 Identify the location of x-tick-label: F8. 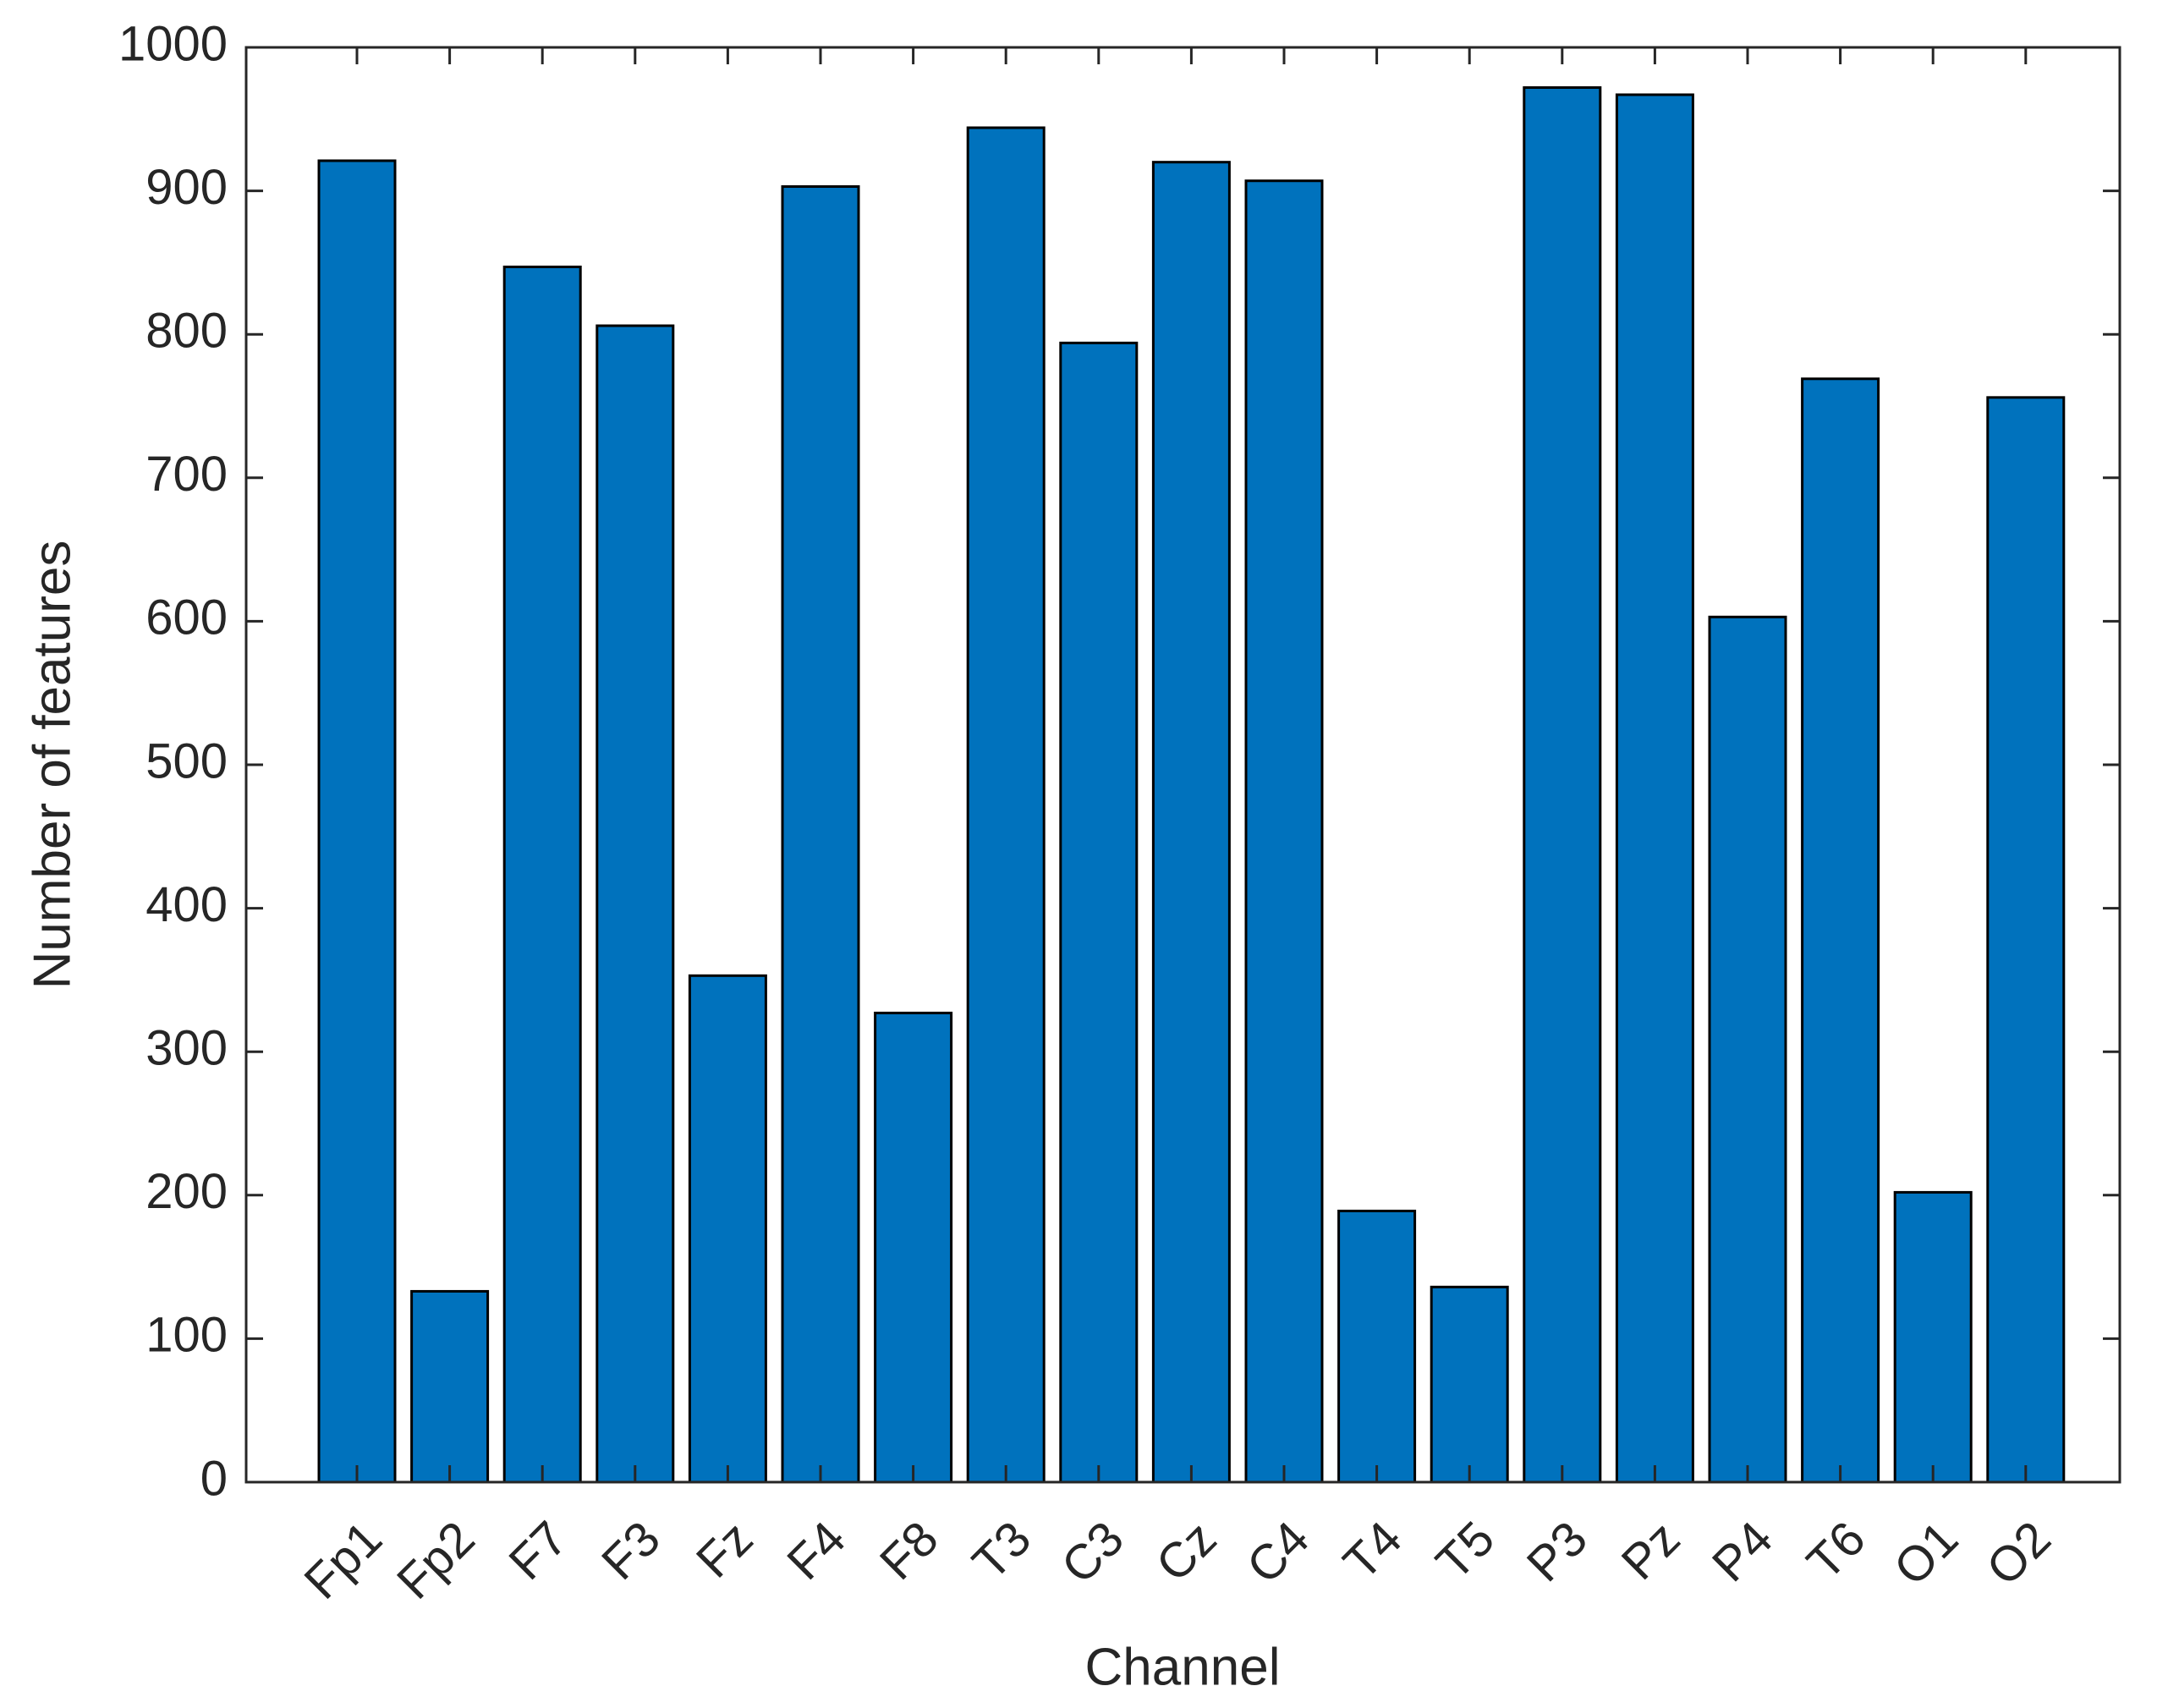
(909, 1550).